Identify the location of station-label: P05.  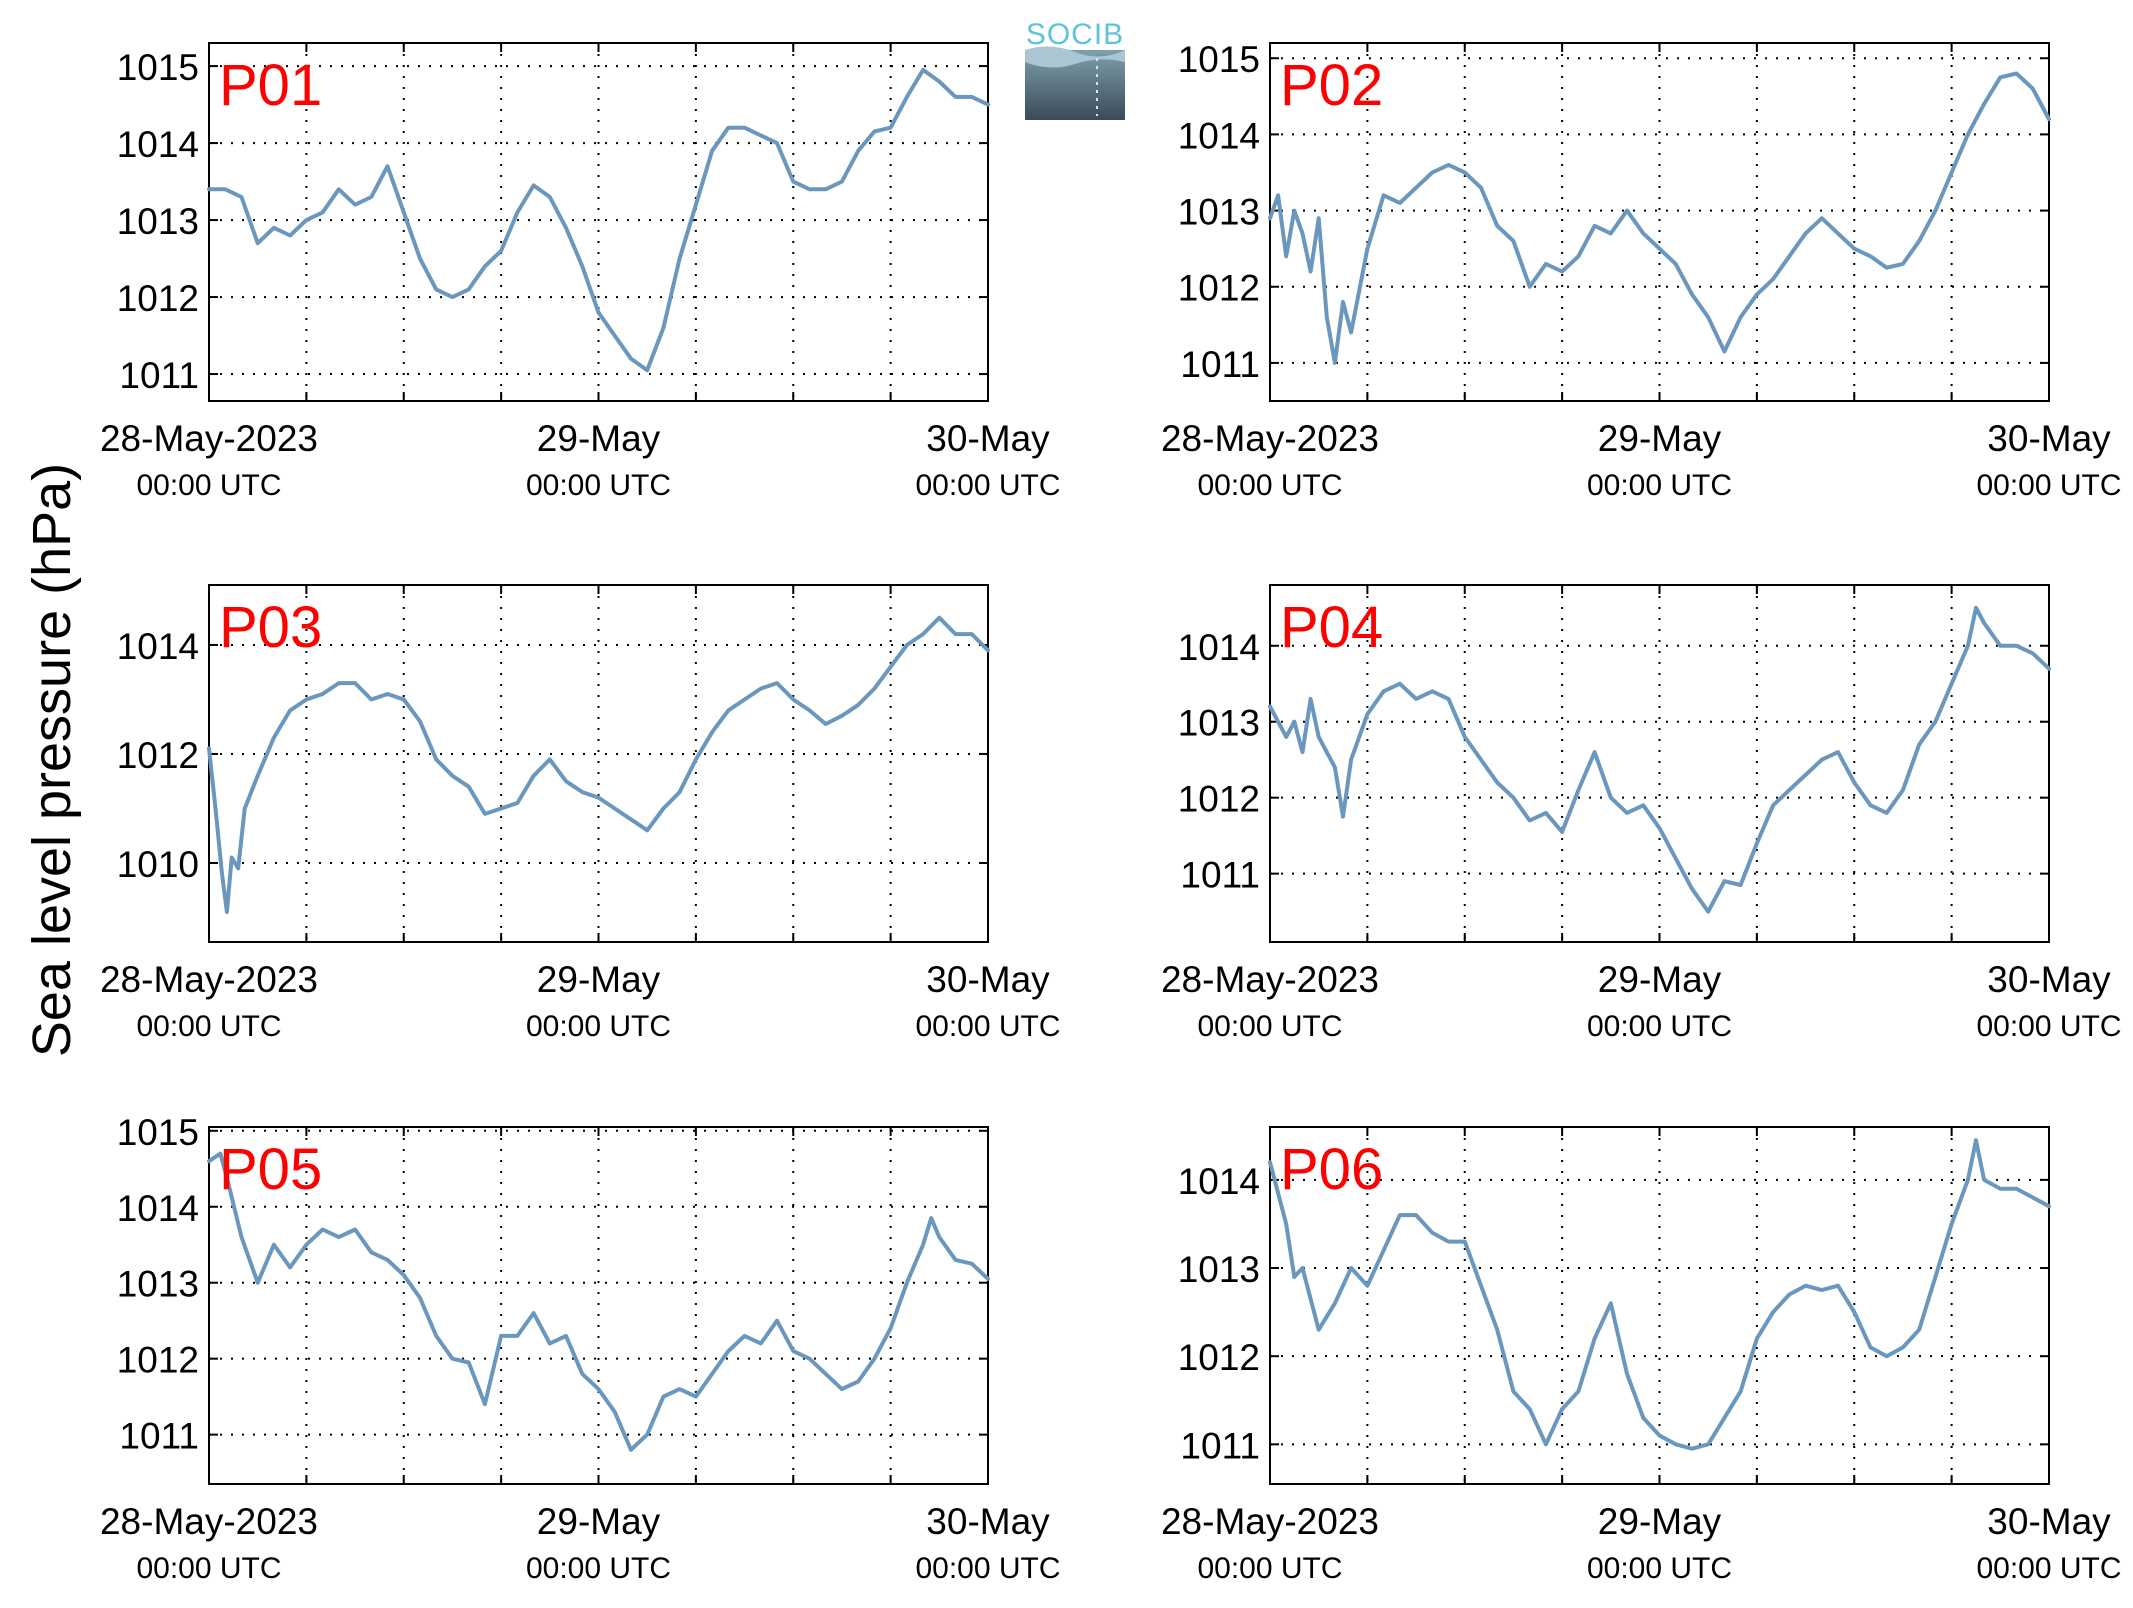
(270, 1169).